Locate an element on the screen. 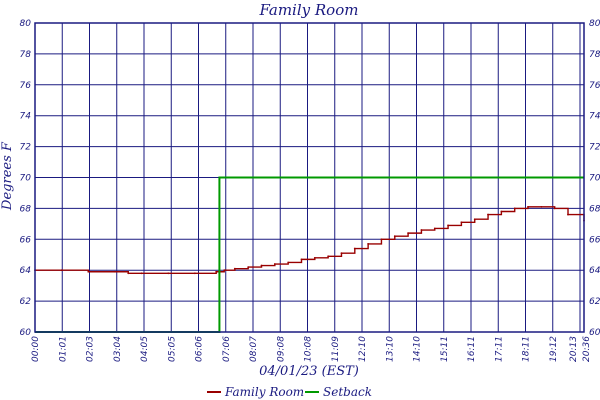  x-tick-label: 00:00 is located at coordinates (36, 349).